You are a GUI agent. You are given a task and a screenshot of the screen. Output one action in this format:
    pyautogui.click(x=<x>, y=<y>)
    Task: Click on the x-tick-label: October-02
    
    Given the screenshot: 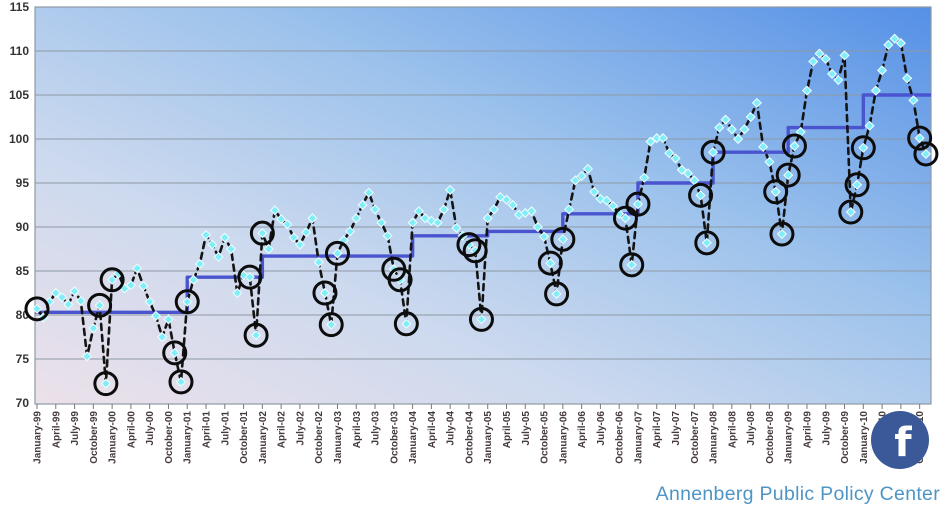 What is the action you would take?
    pyautogui.click(x=319, y=437)
    